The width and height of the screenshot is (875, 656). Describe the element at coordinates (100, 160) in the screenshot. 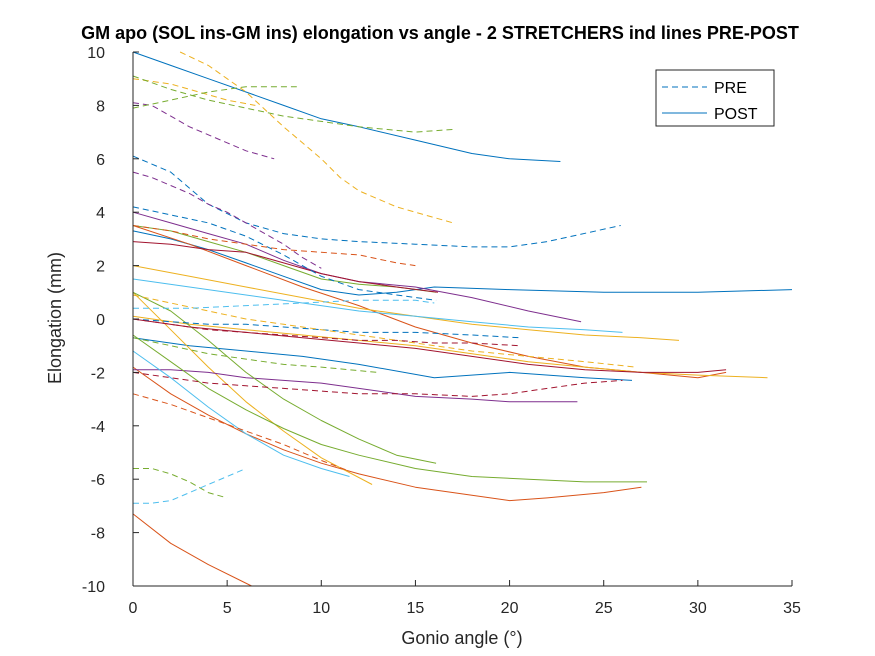

I see `y-tick-label: 6` at that location.